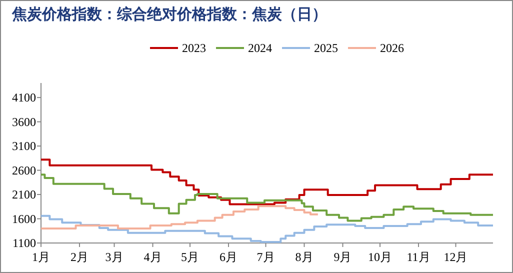 The image size is (513, 273). Describe the element at coordinates (24, 195) in the screenshot. I see `y-tick-label: 2100` at that location.